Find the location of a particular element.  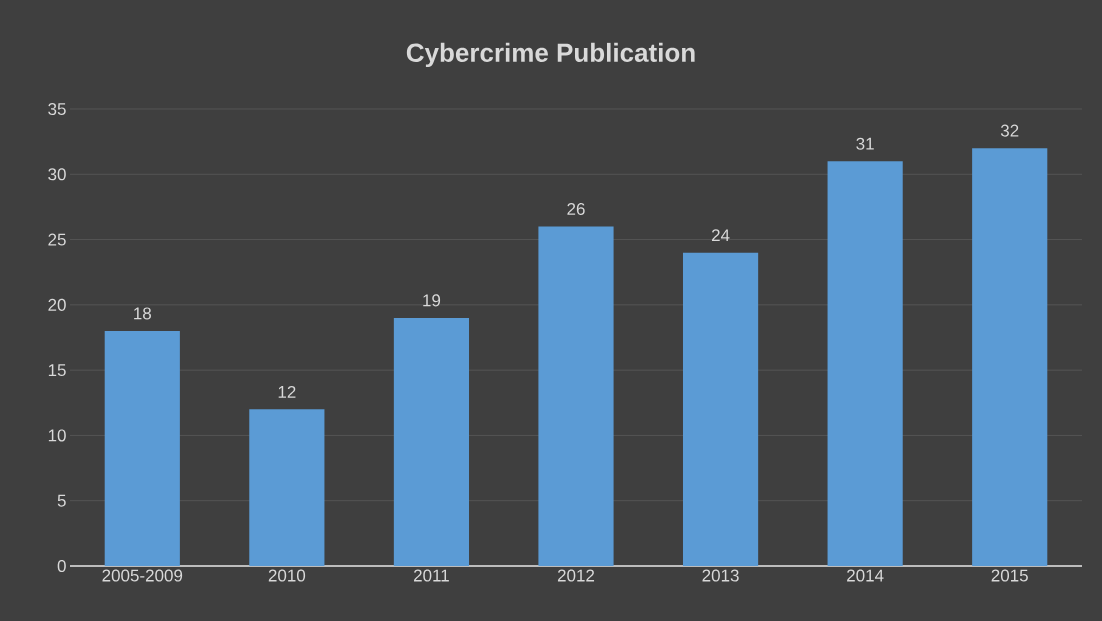

y-tick-label: 15 is located at coordinates (57, 370).